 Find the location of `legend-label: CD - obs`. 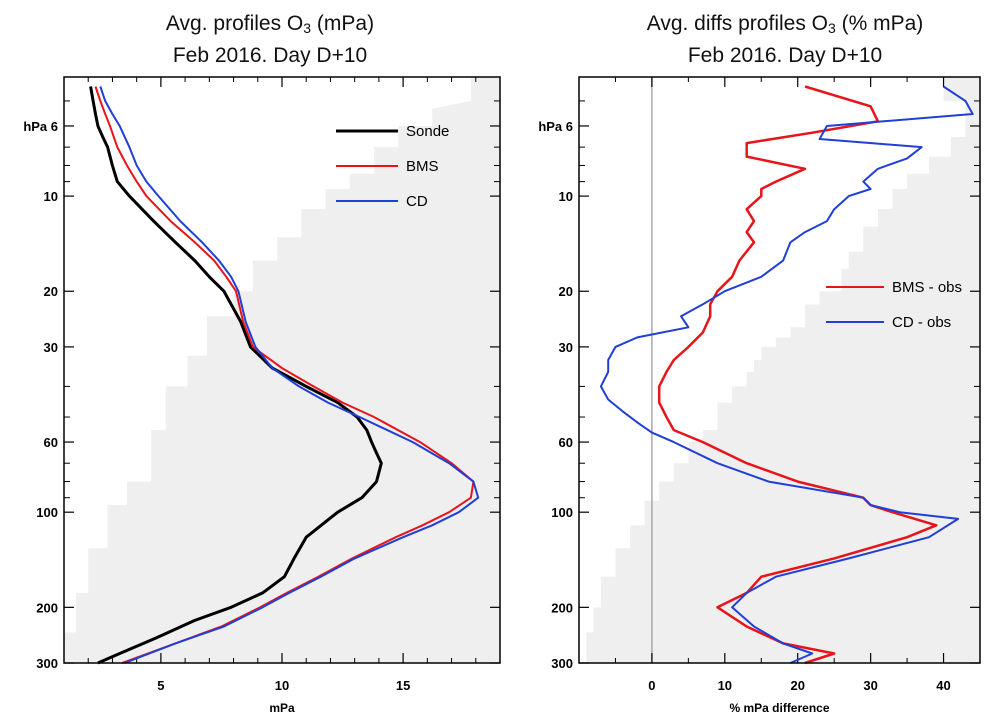

legend-label: CD - obs is located at coordinates (921, 322).